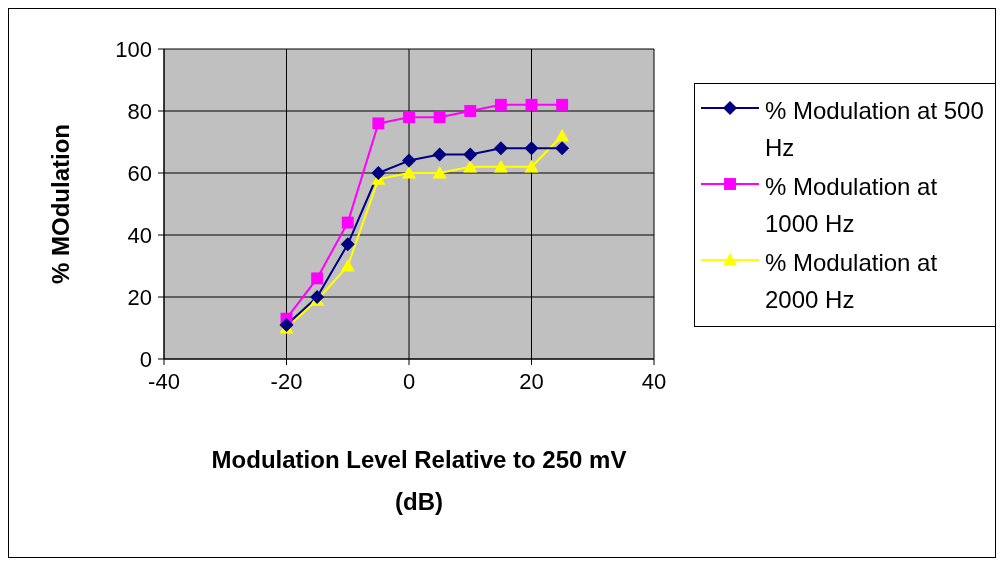  What do you see at coordinates (139, 111) in the screenshot?
I see `y-tick-label: 80` at bounding box center [139, 111].